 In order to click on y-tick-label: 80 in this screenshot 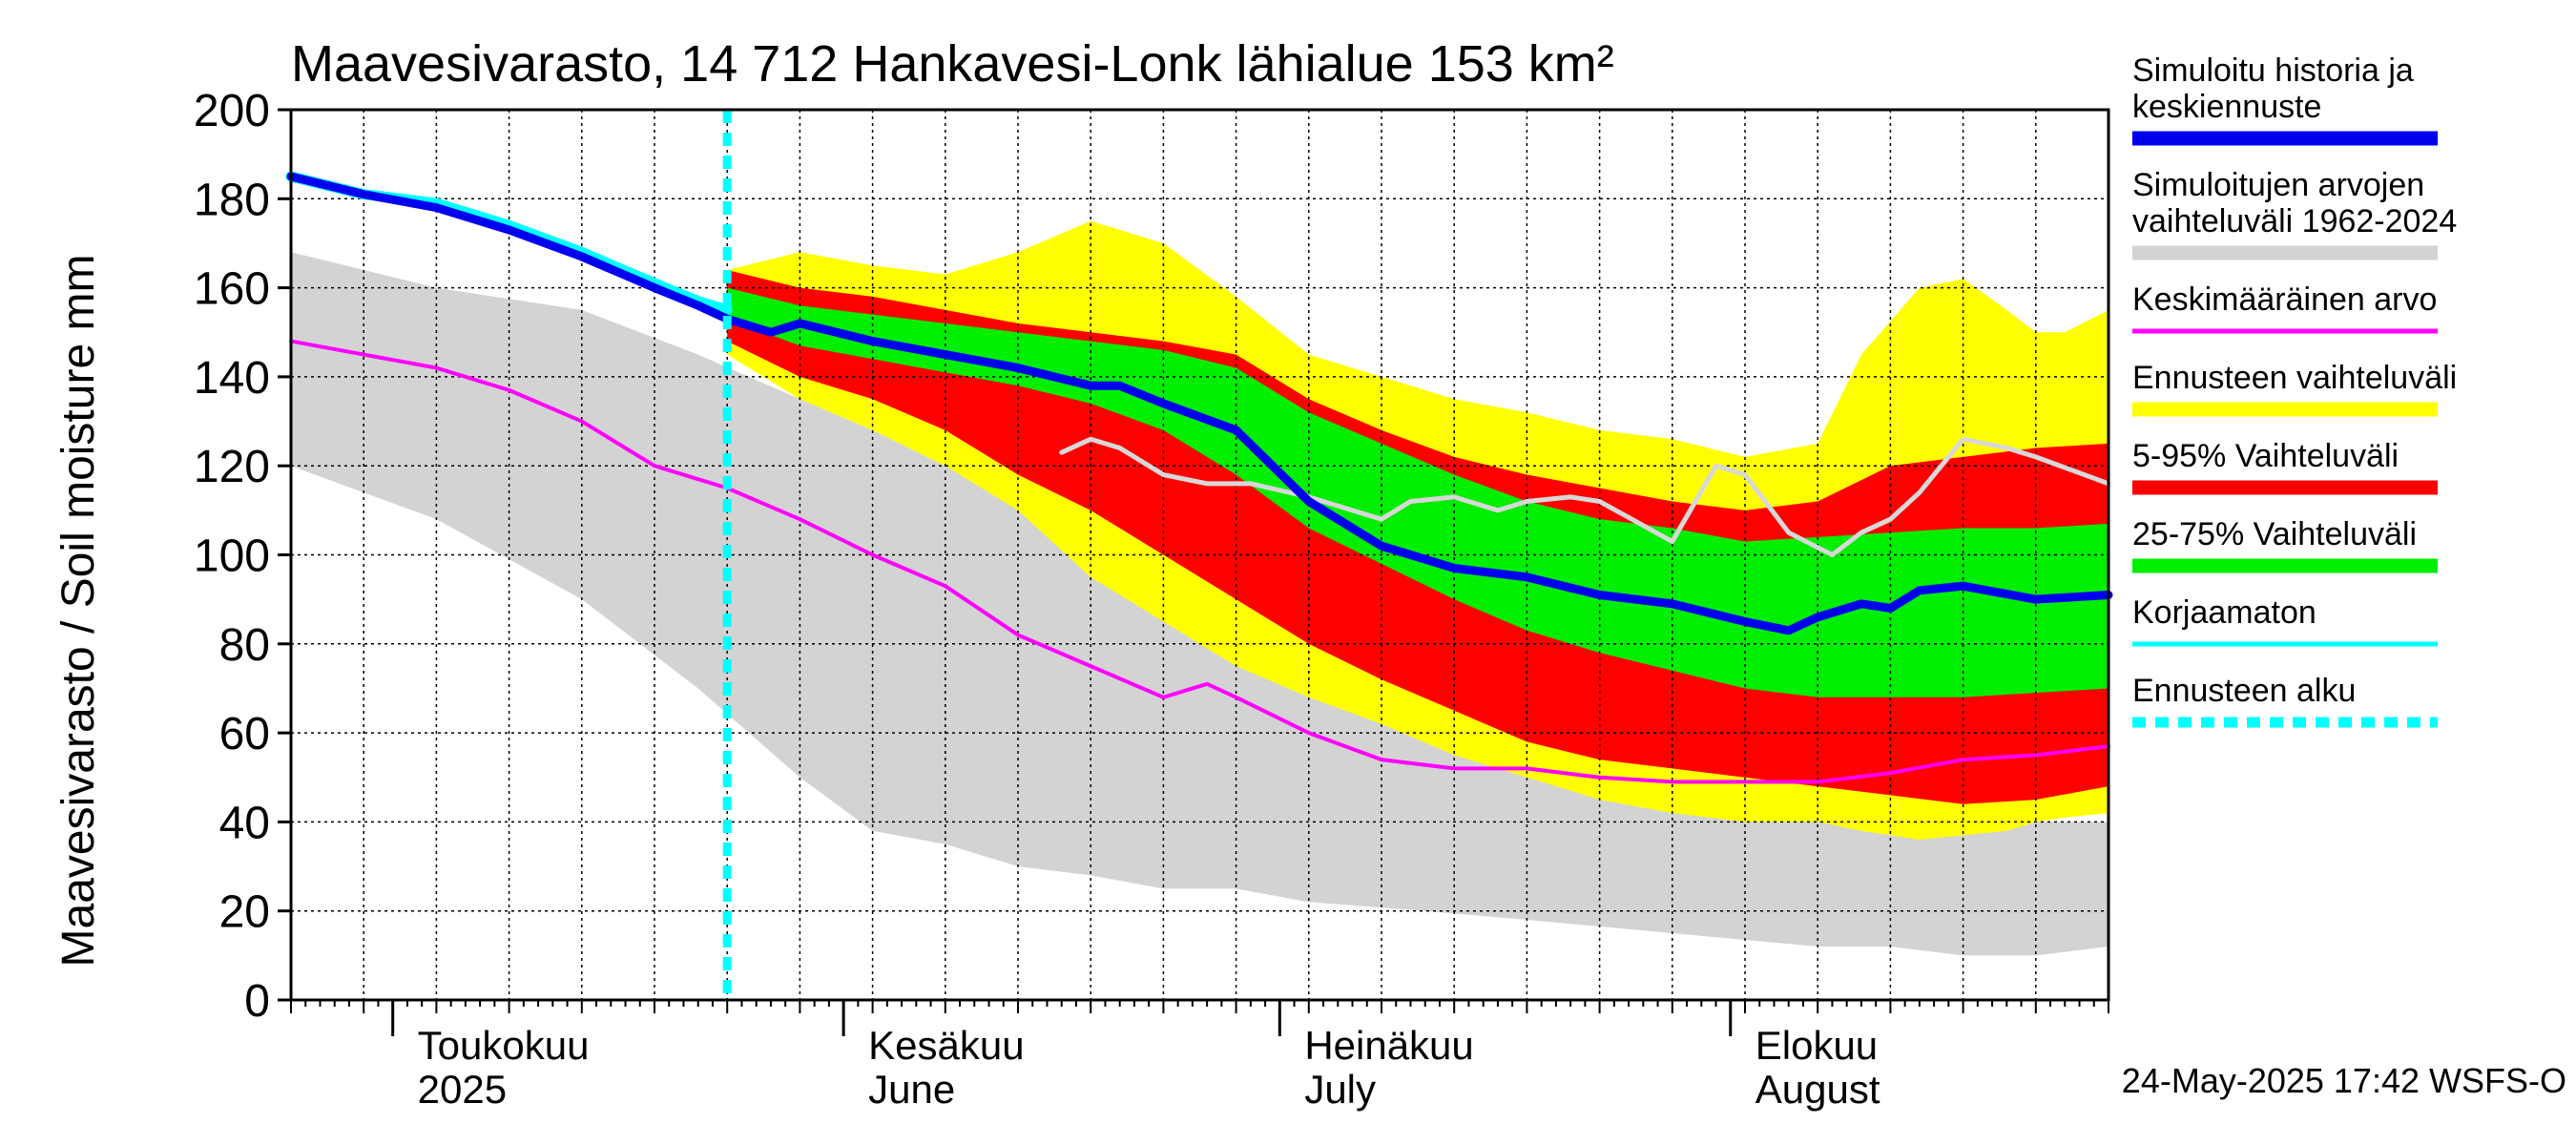, I will do `click(244, 646)`.